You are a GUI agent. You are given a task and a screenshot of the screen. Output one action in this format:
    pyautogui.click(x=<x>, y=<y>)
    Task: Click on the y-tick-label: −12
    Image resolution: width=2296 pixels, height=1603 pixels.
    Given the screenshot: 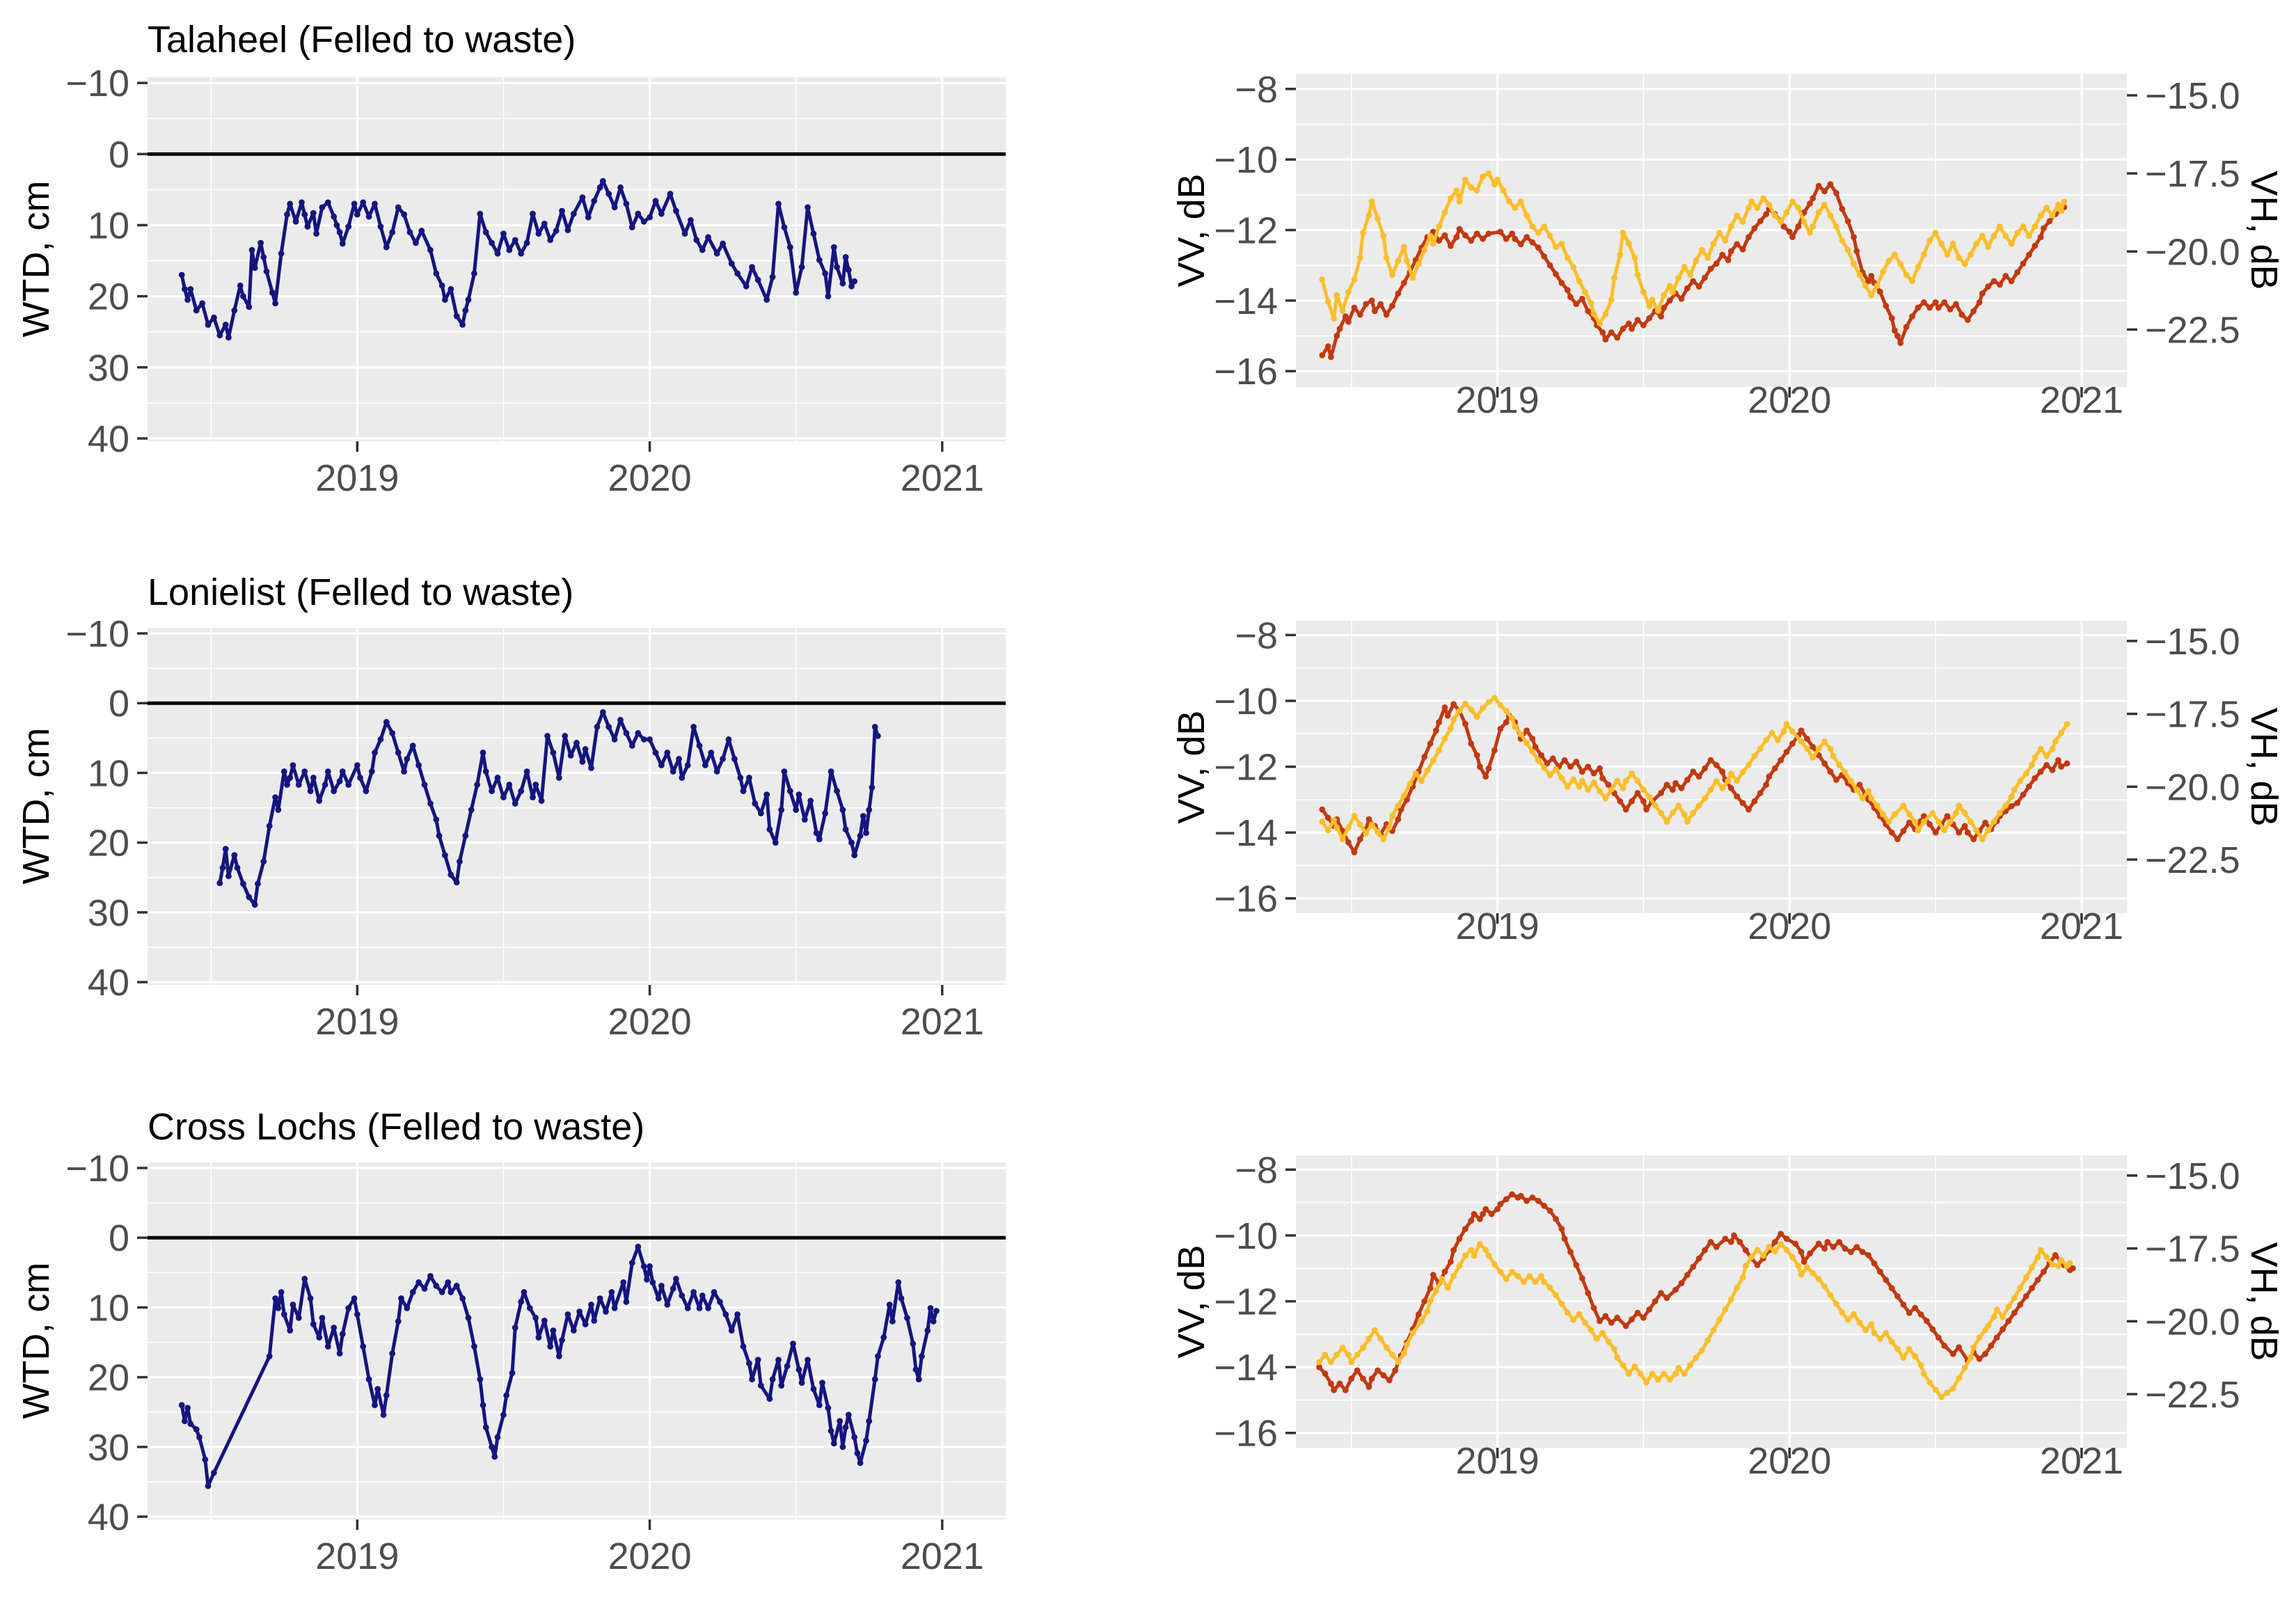 What is the action you would take?
    pyautogui.click(x=1246, y=230)
    